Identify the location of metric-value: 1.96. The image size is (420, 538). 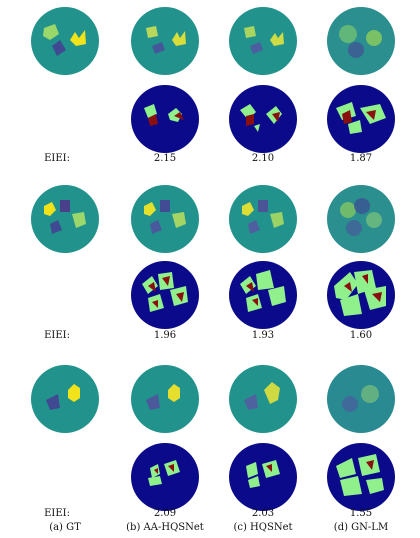
(165, 335).